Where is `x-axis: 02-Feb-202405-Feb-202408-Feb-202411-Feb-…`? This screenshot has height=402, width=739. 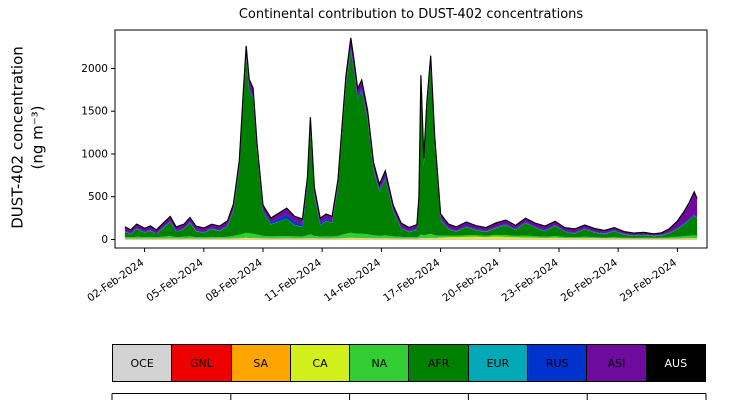
x-axis: 02-Feb-202405-Feb-202408-Feb-202411-Feb-… is located at coordinates (382, 276).